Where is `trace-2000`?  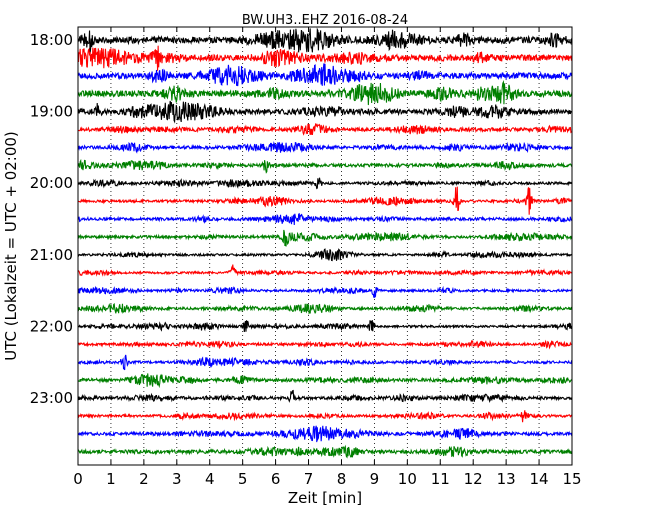 trace-2000 is located at coordinates (325, 183).